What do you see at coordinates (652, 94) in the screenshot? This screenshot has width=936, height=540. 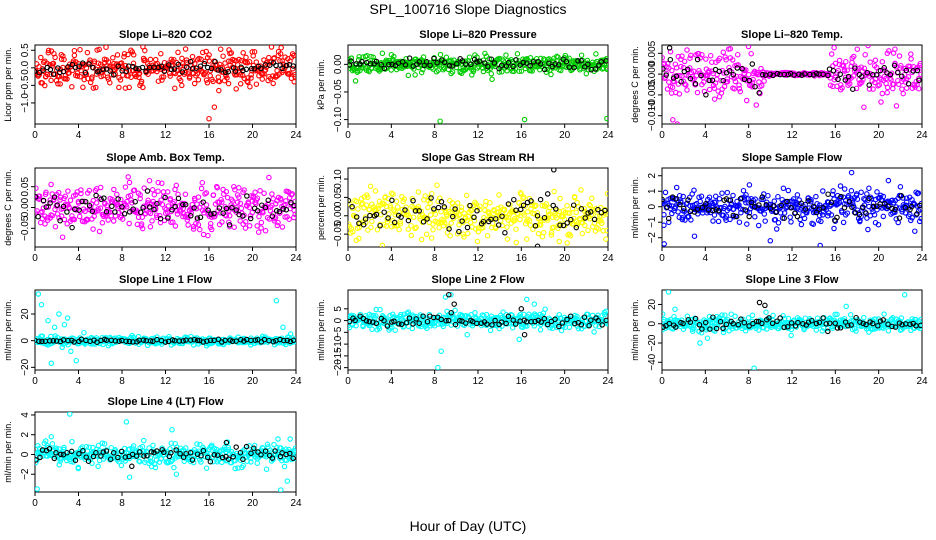 I see `y-tick-label: −0.005` at bounding box center [652, 94].